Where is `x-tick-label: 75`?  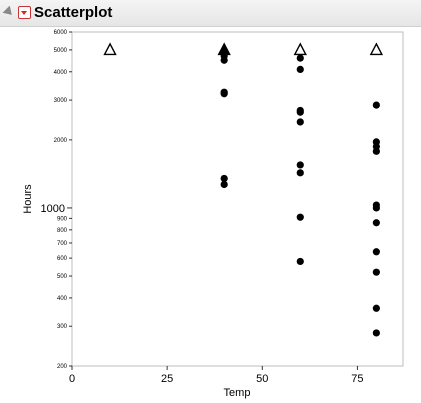 x-tick-label: 75 is located at coordinates (357, 379).